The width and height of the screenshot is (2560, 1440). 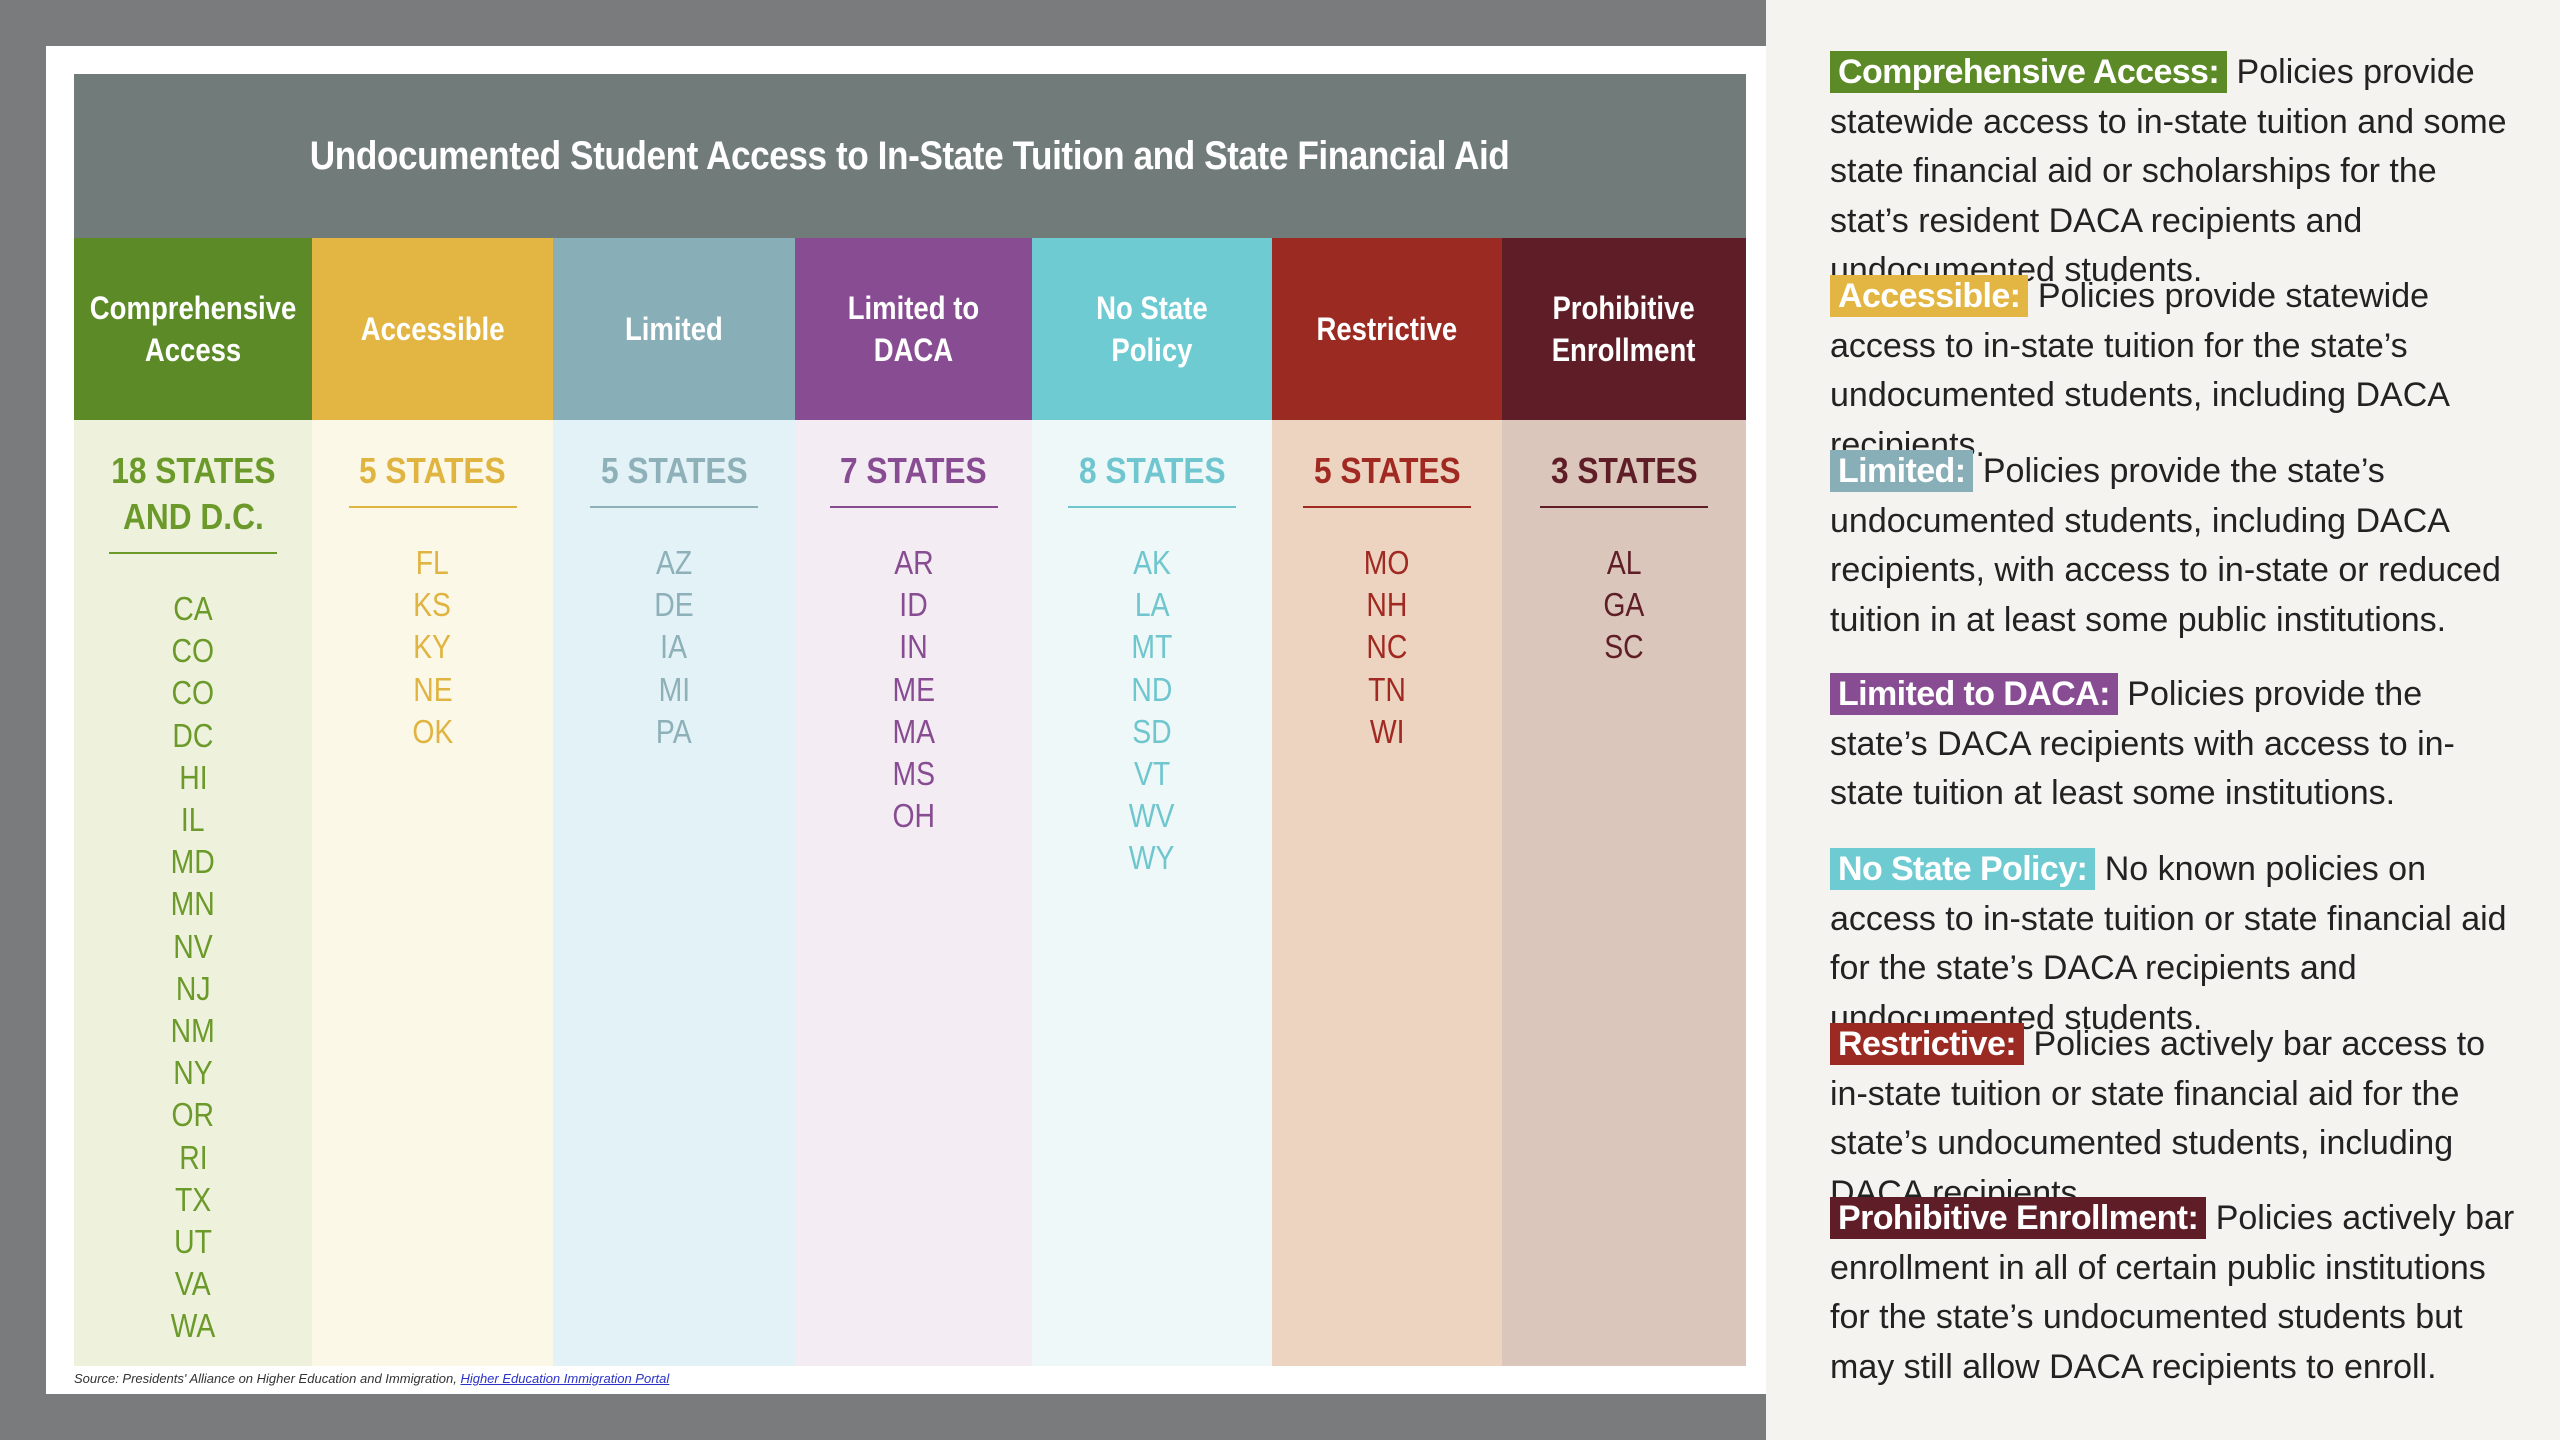 I want to click on state-count: 8 STATES, so click(x=1152, y=457).